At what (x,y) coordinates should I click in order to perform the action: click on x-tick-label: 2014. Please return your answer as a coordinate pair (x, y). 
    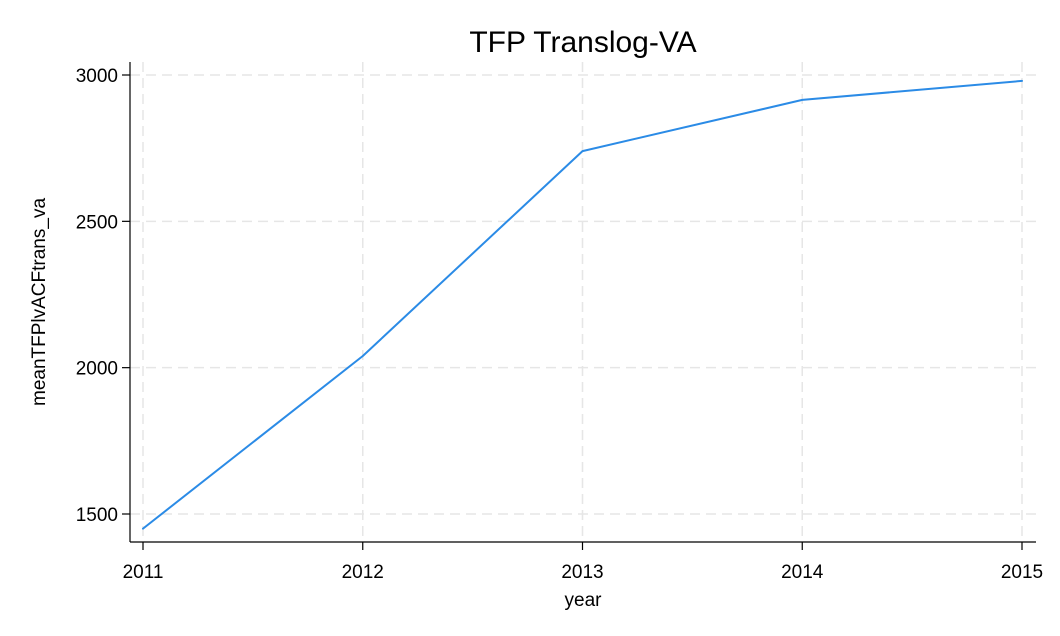
    Looking at the image, I should click on (802, 572).